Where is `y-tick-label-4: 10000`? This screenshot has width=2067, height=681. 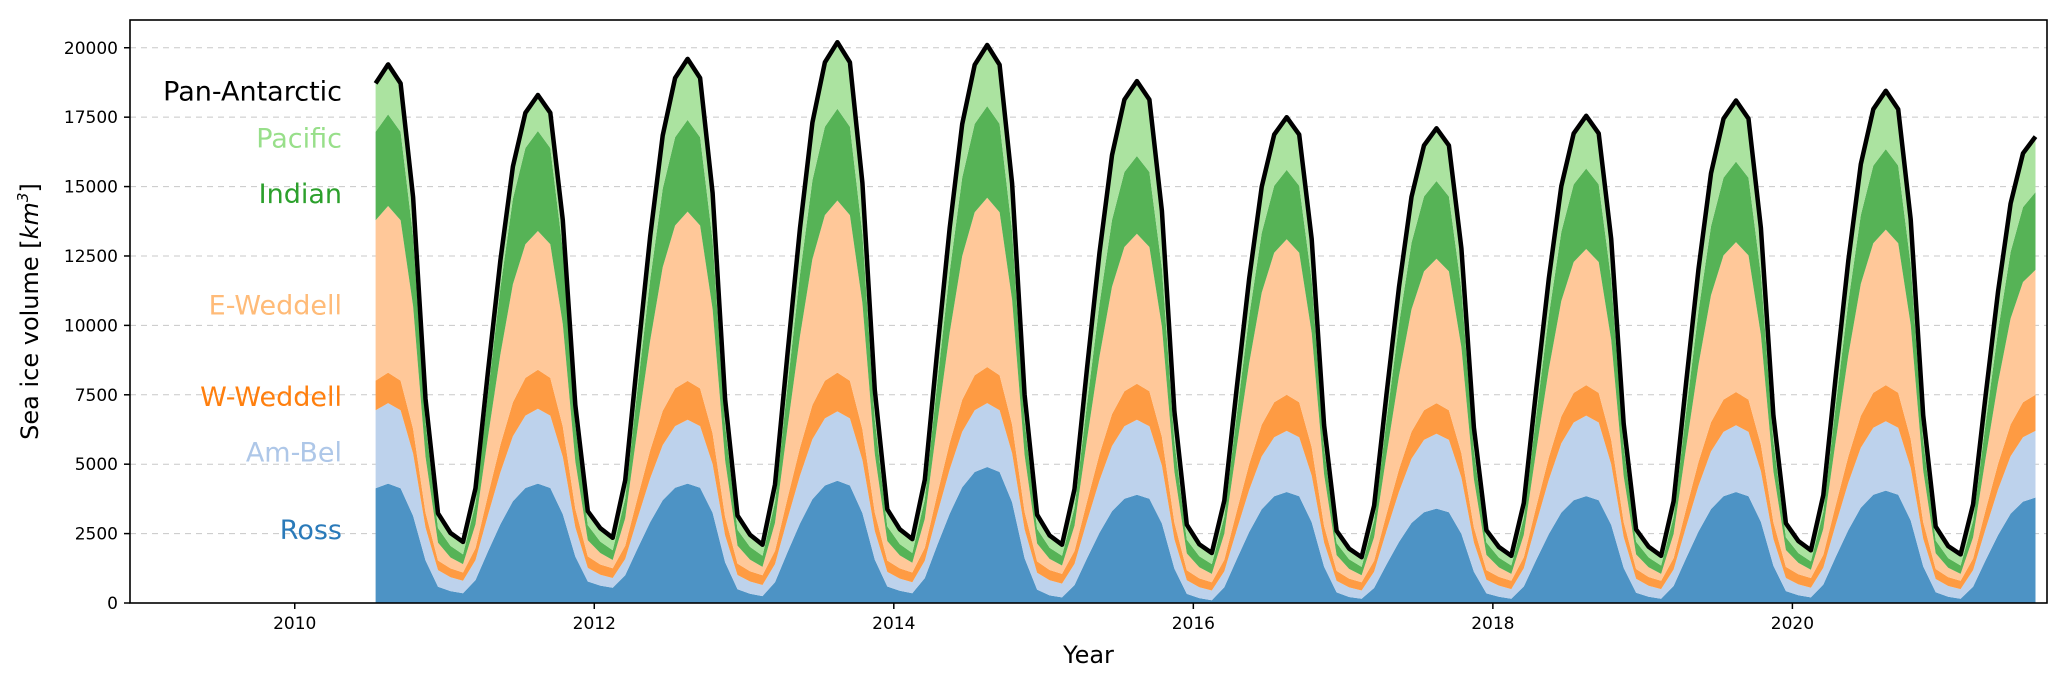
y-tick-label-4: 10000 is located at coordinates (91, 326).